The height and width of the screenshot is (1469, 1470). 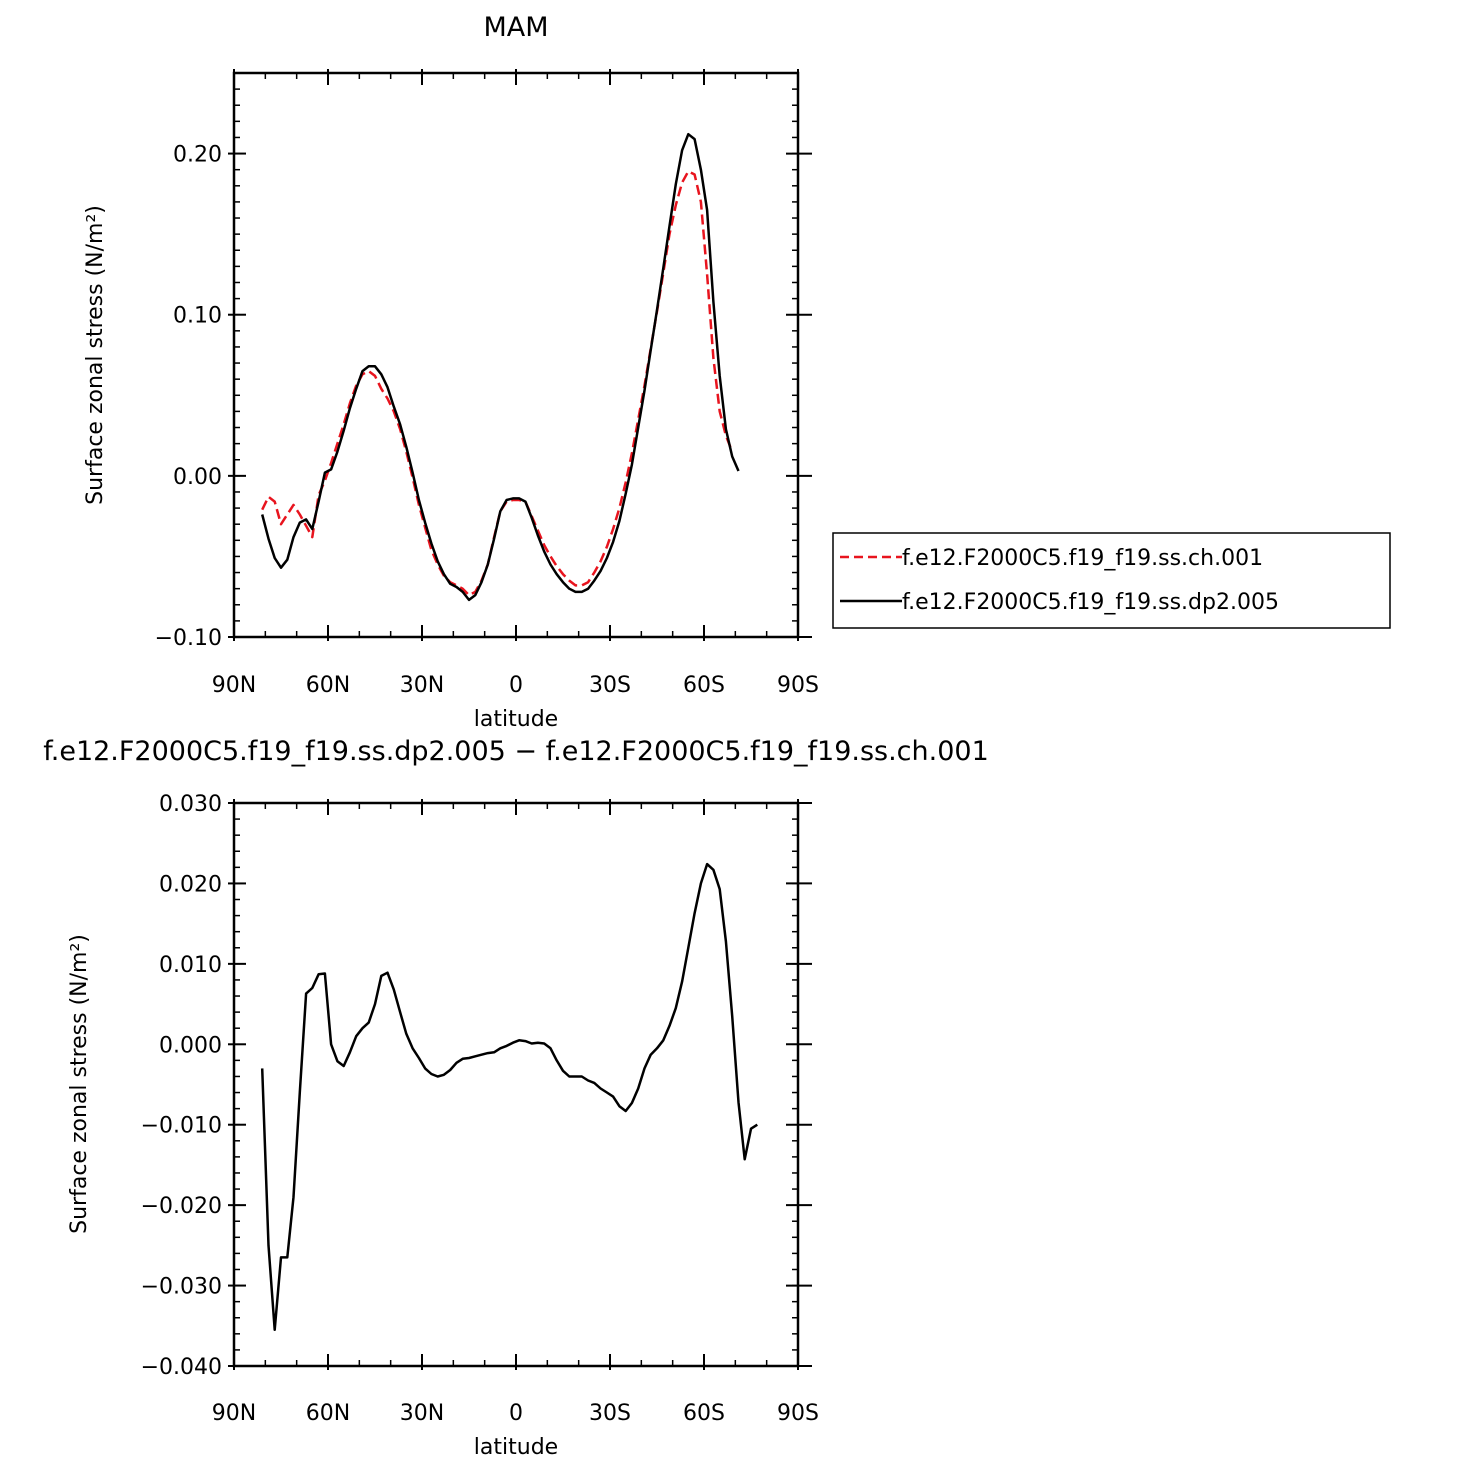 What do you see at coordinates (95, 355) in the screenshot?
I see `top-y-axis-label: Surface zonal stress (N/m²)` at bounding box center [95, 355].